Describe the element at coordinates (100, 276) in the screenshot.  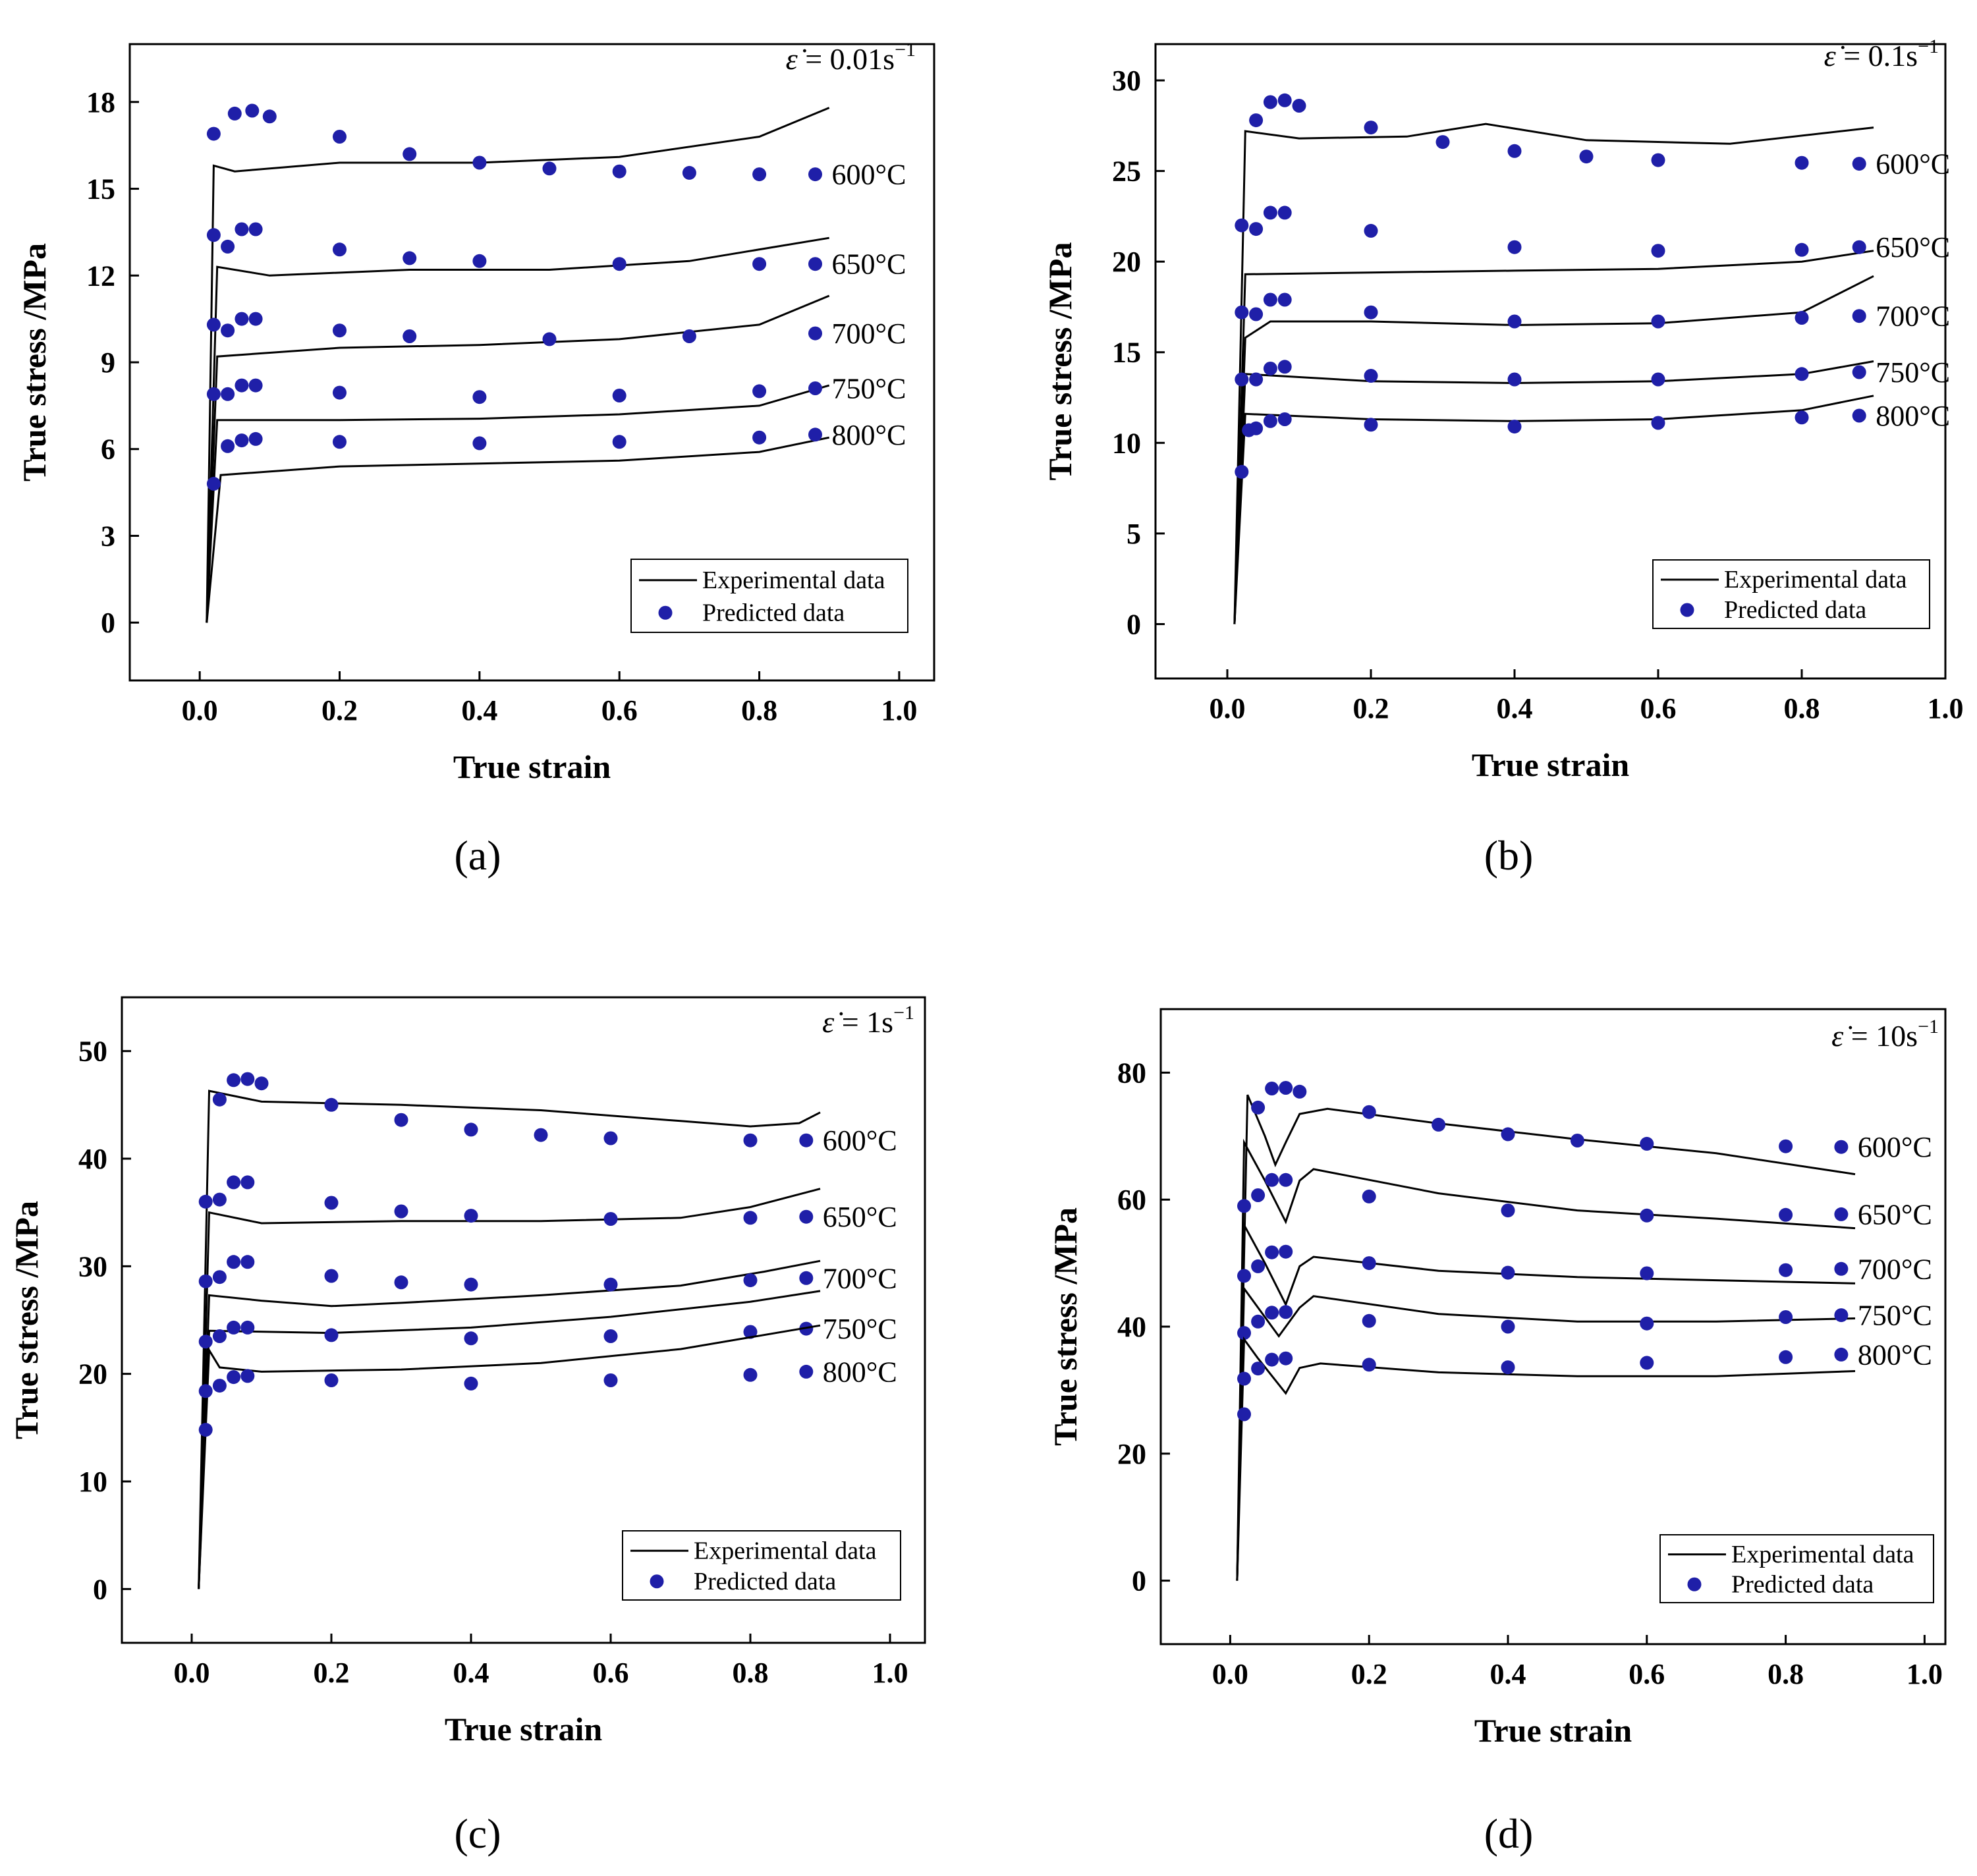
I see `y-tick-label: 12` at that location.